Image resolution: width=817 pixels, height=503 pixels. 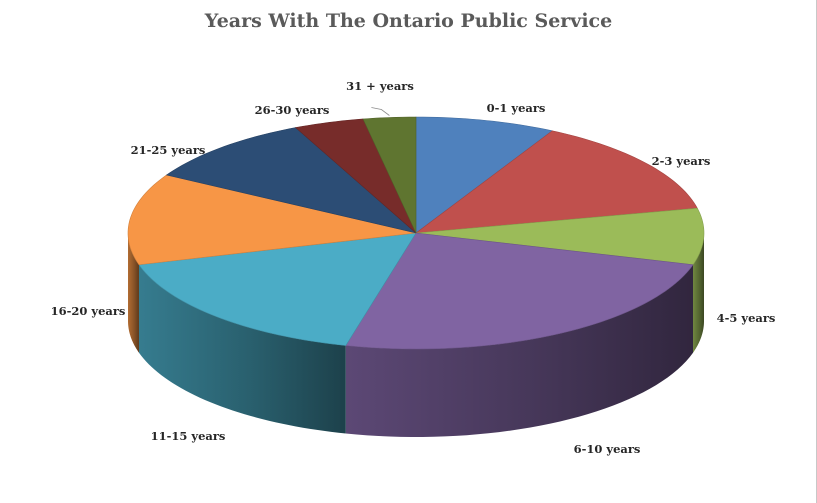 I want to click on slice-label-26-30-years: 26-30 years, so click(x=292, y=110).